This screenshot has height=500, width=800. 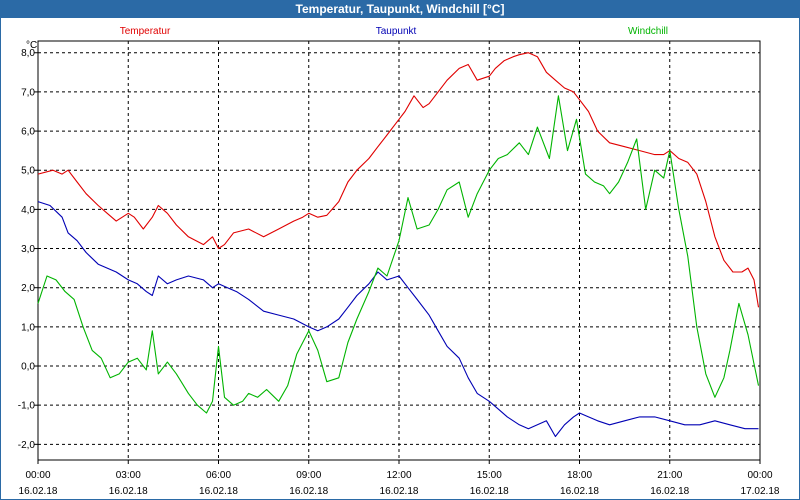 I want to click on chart-title: Temperatur, Taupunkt, Windchill [°C], so click(x=400, y=9).